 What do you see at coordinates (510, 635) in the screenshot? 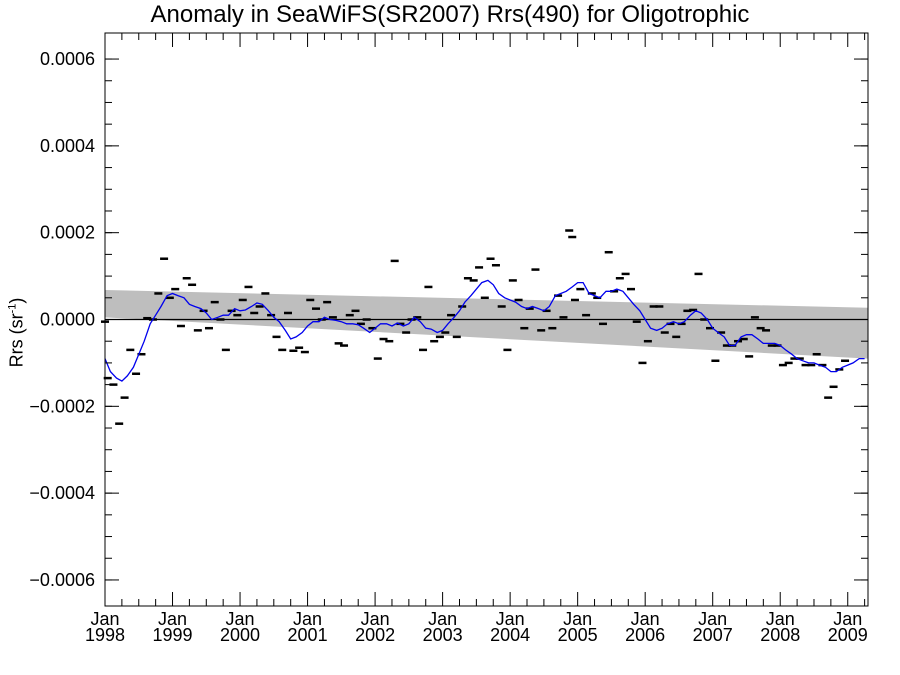
I see `x-tick-year-label: 2004` at bounding box center [510, 635].